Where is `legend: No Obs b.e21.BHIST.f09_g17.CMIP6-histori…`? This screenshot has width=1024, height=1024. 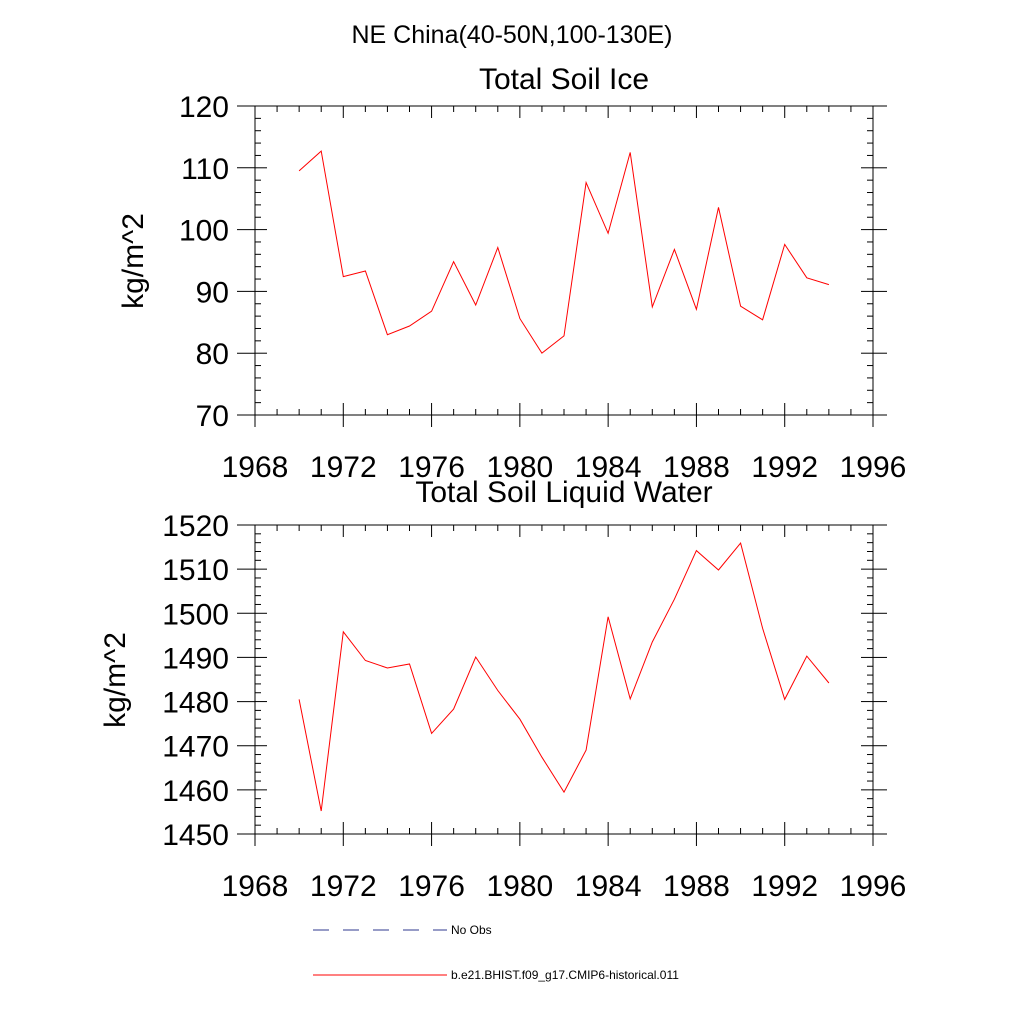 legend: No Obs b.e21.BHIST.f09_g17.CMIP6-histori… is located at coordinates (496, 952).